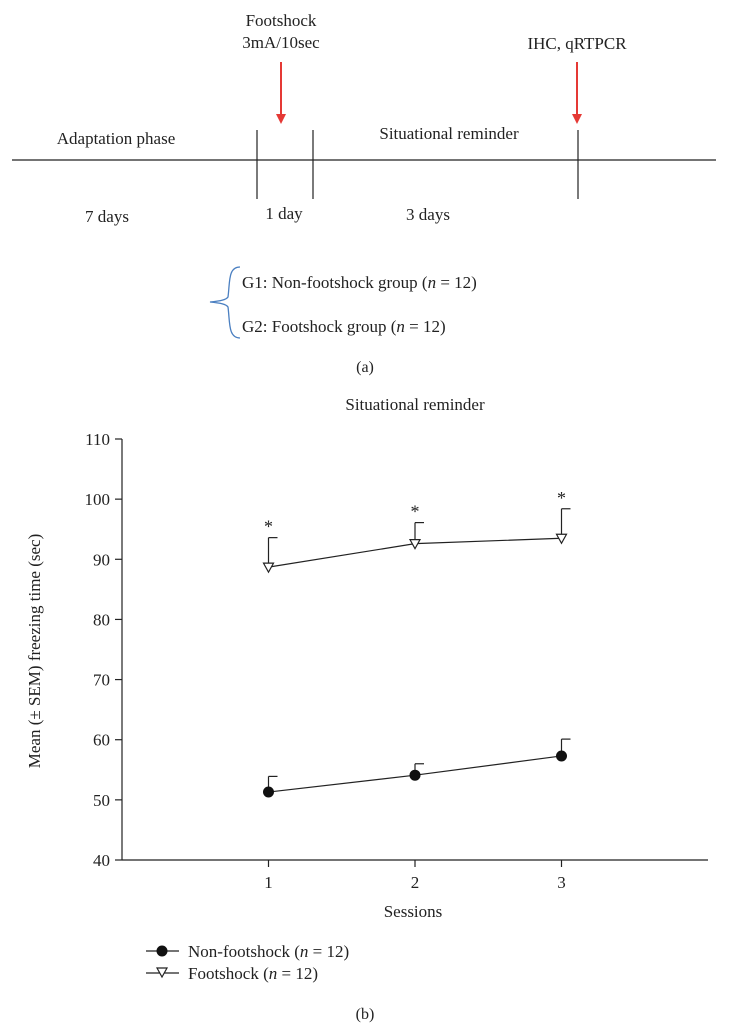 The image size is (730, 1028). What do you see at coordinates (101, 800) in the screenshot?
I see `y-tick-label: 50` at bounding box center [101, 800].